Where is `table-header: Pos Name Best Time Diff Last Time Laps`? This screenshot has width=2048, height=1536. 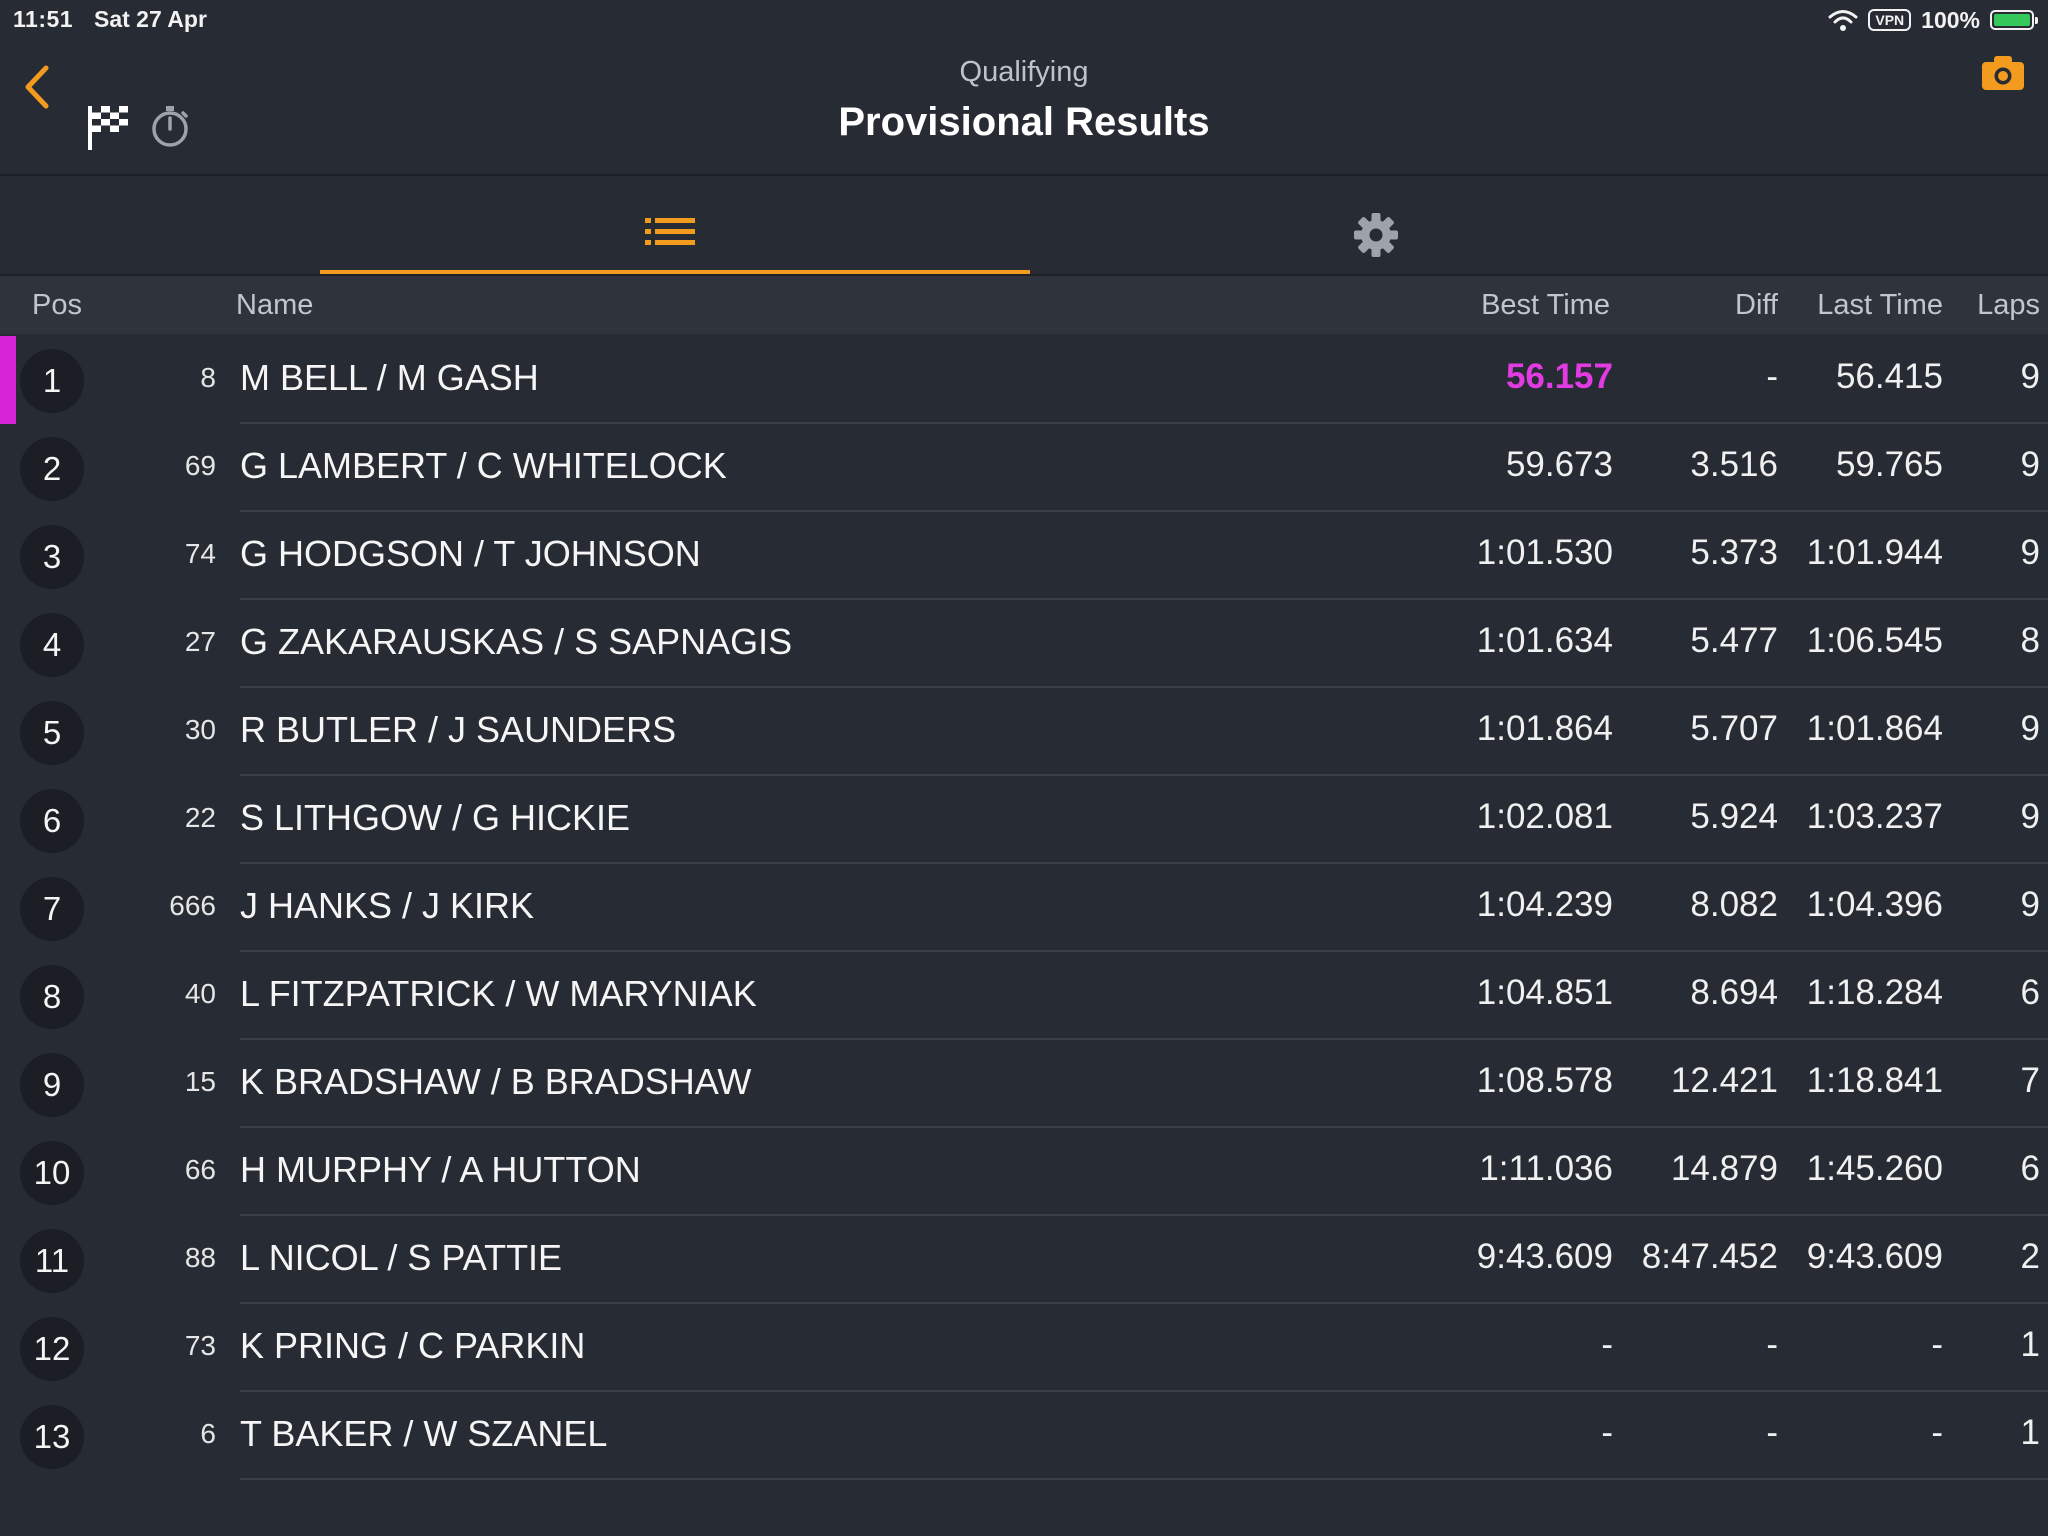 table-header: Pos Name Best Time Diff Last Time Laps is located at coordinates (1024, 305).